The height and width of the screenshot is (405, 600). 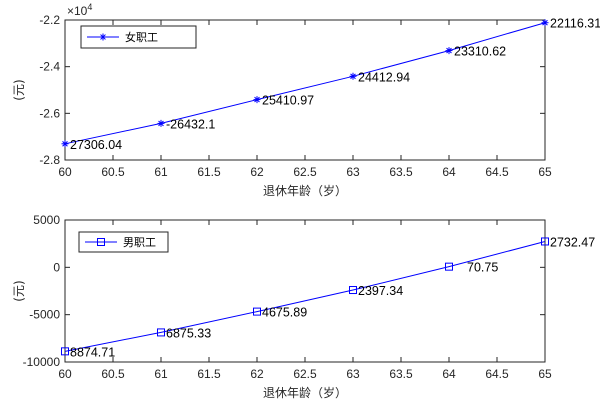 What do you see at coordinates (572, 242) in the screenshot?
I see `data-label: 2732.47` at bounding box center [572, 242].